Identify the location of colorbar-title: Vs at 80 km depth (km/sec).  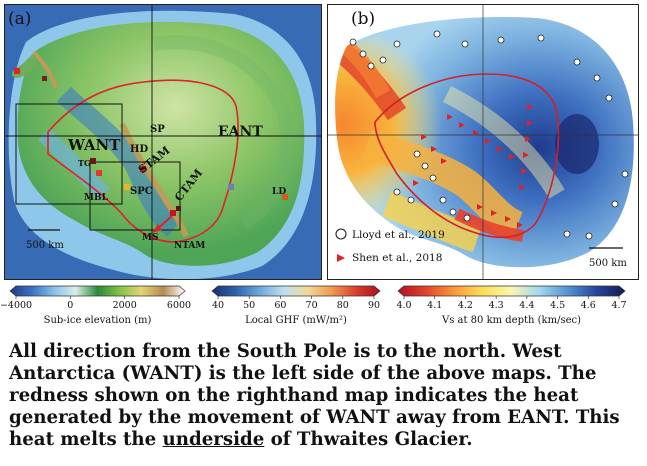
(511, 320).